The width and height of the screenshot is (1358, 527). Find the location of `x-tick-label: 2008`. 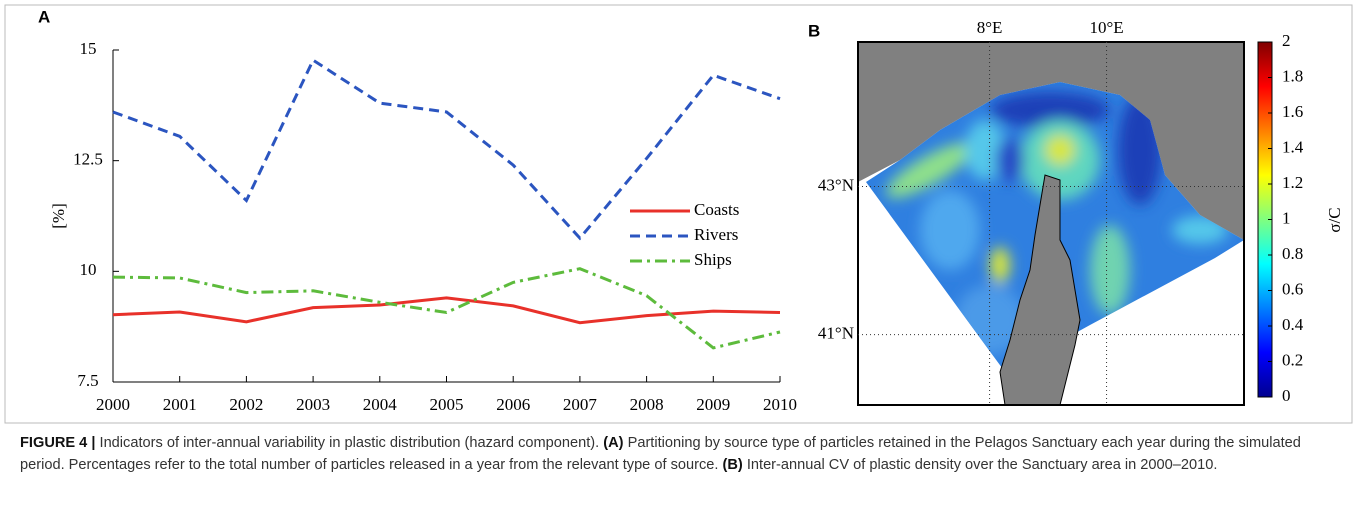

x-tick-label: 2008 is located at coordinates (647, 404).